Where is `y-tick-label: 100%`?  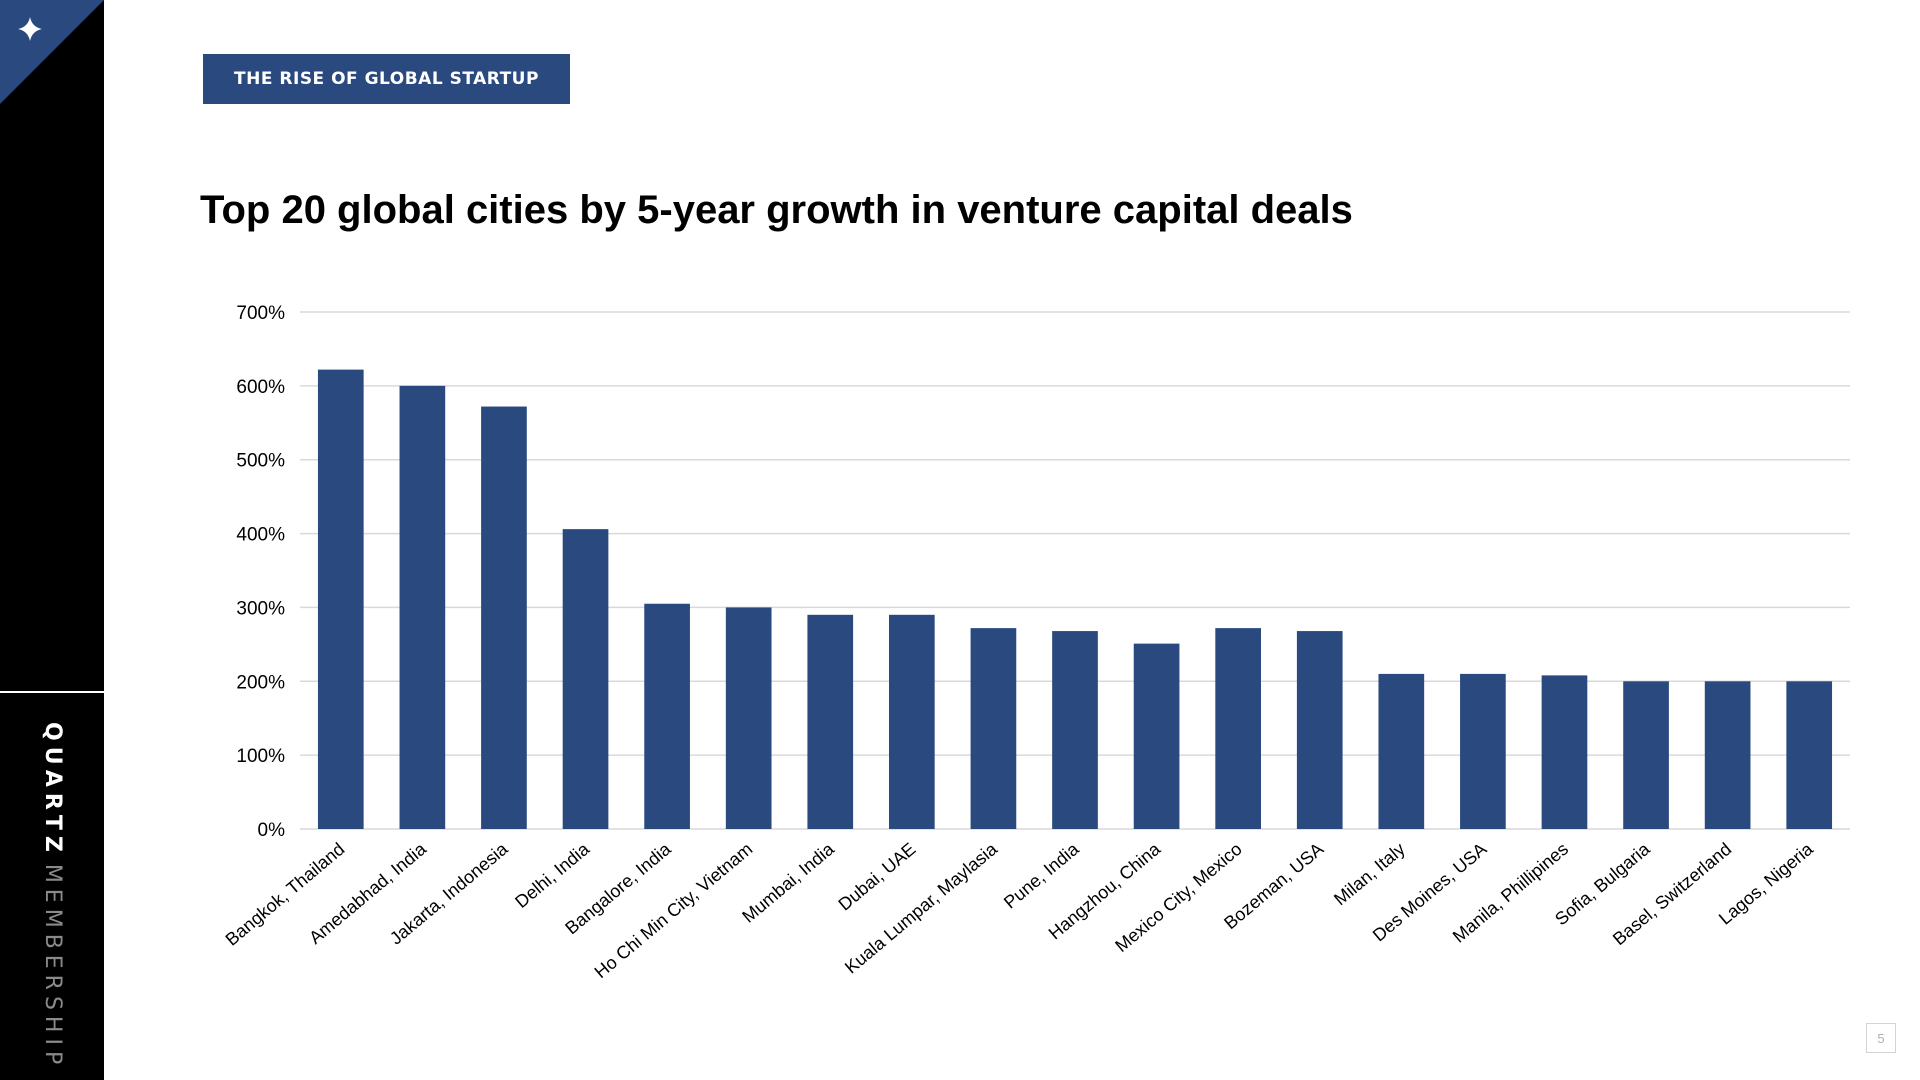 y-tick-label: 100% is located at coordinates (260, 756).